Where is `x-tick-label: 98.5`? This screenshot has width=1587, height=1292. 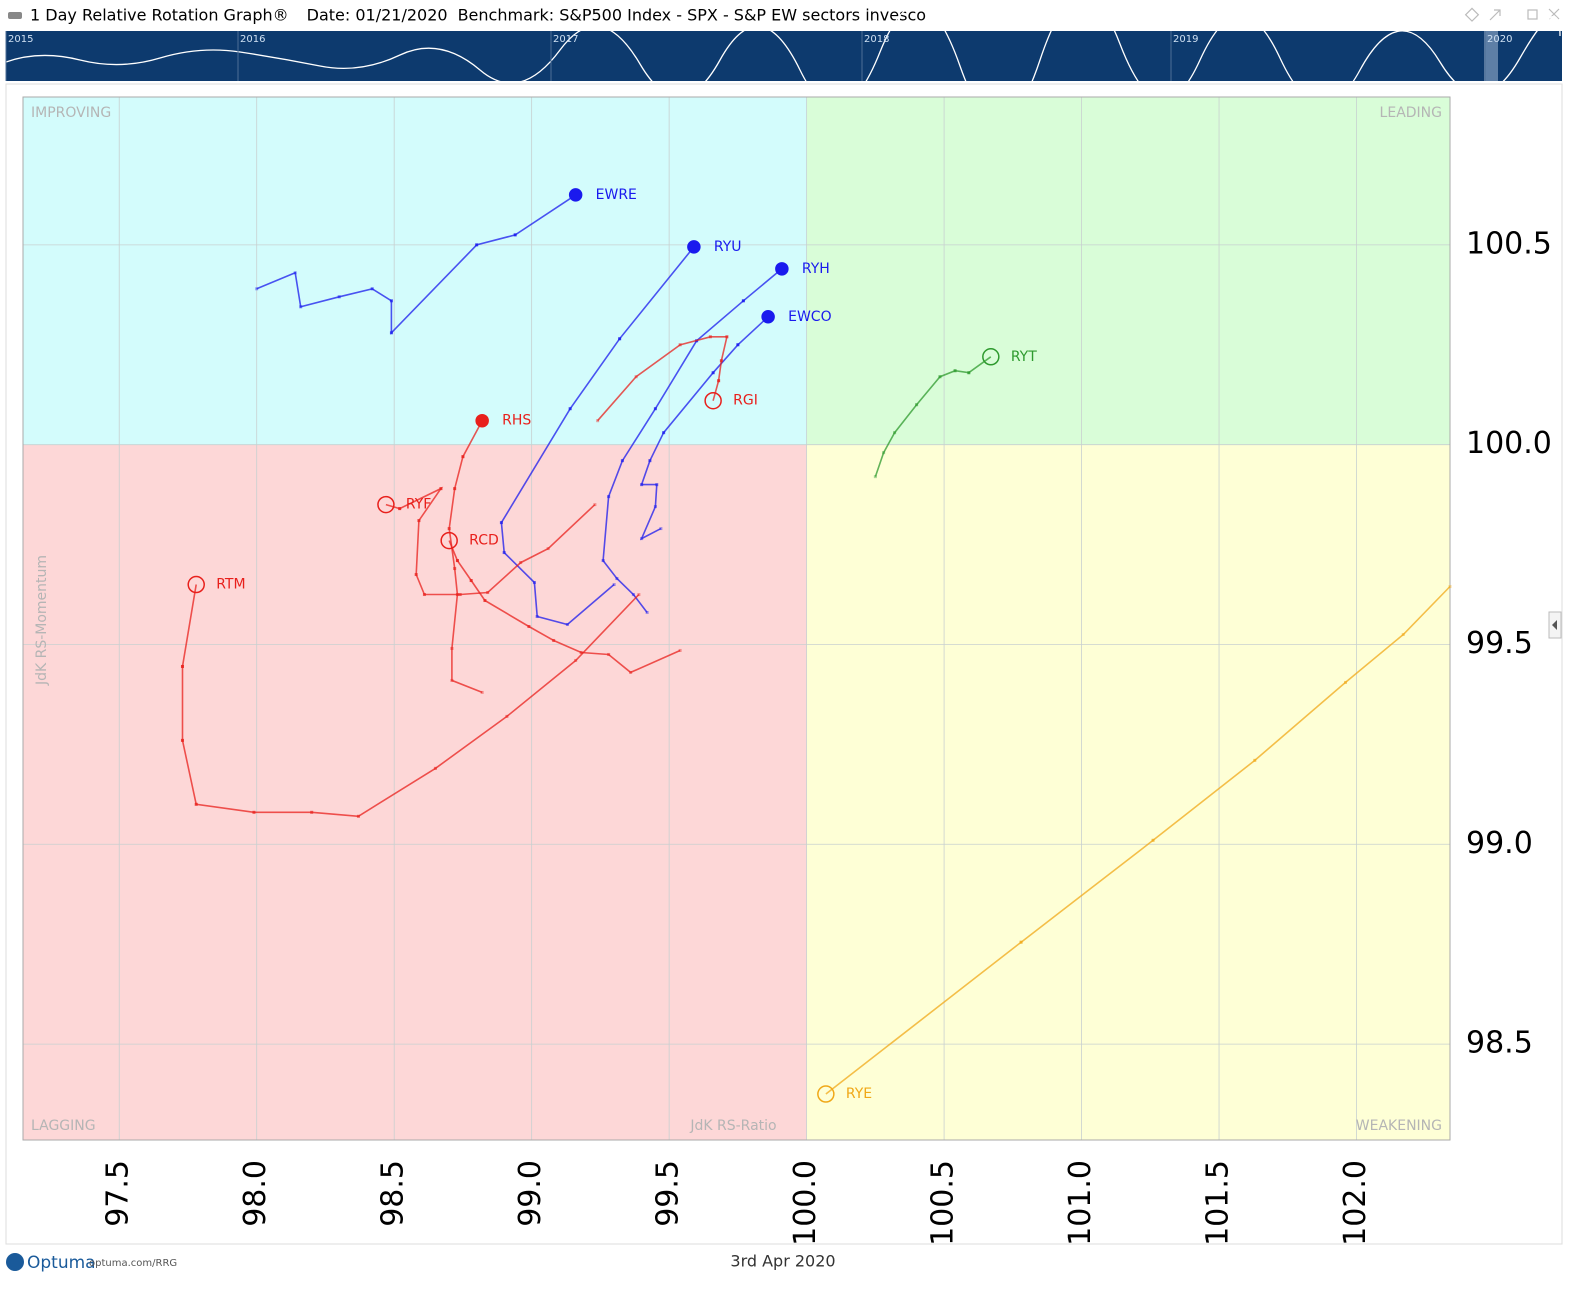 x-tick-label: 98.5 is located at coordinates (393, 1193).